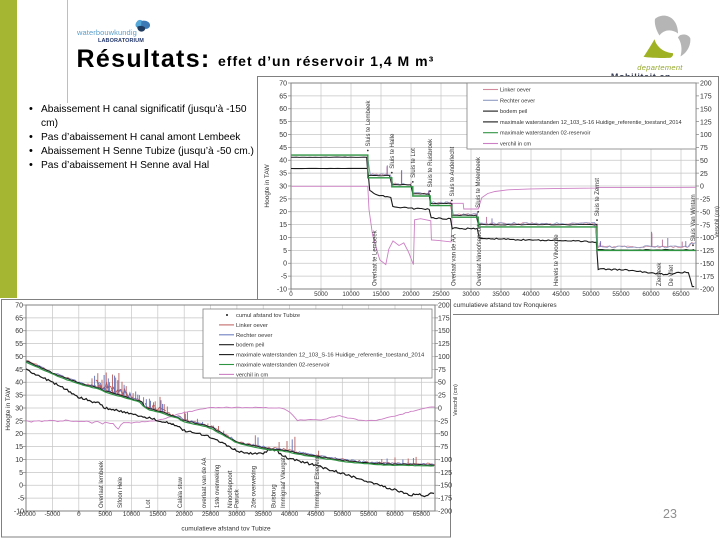 Image resolution: width=720 pixels, height=540 pixels. Describe the element at coordinates (218, 486) in the screenshot. I see `svg-text: 1ste overweking` at that location.